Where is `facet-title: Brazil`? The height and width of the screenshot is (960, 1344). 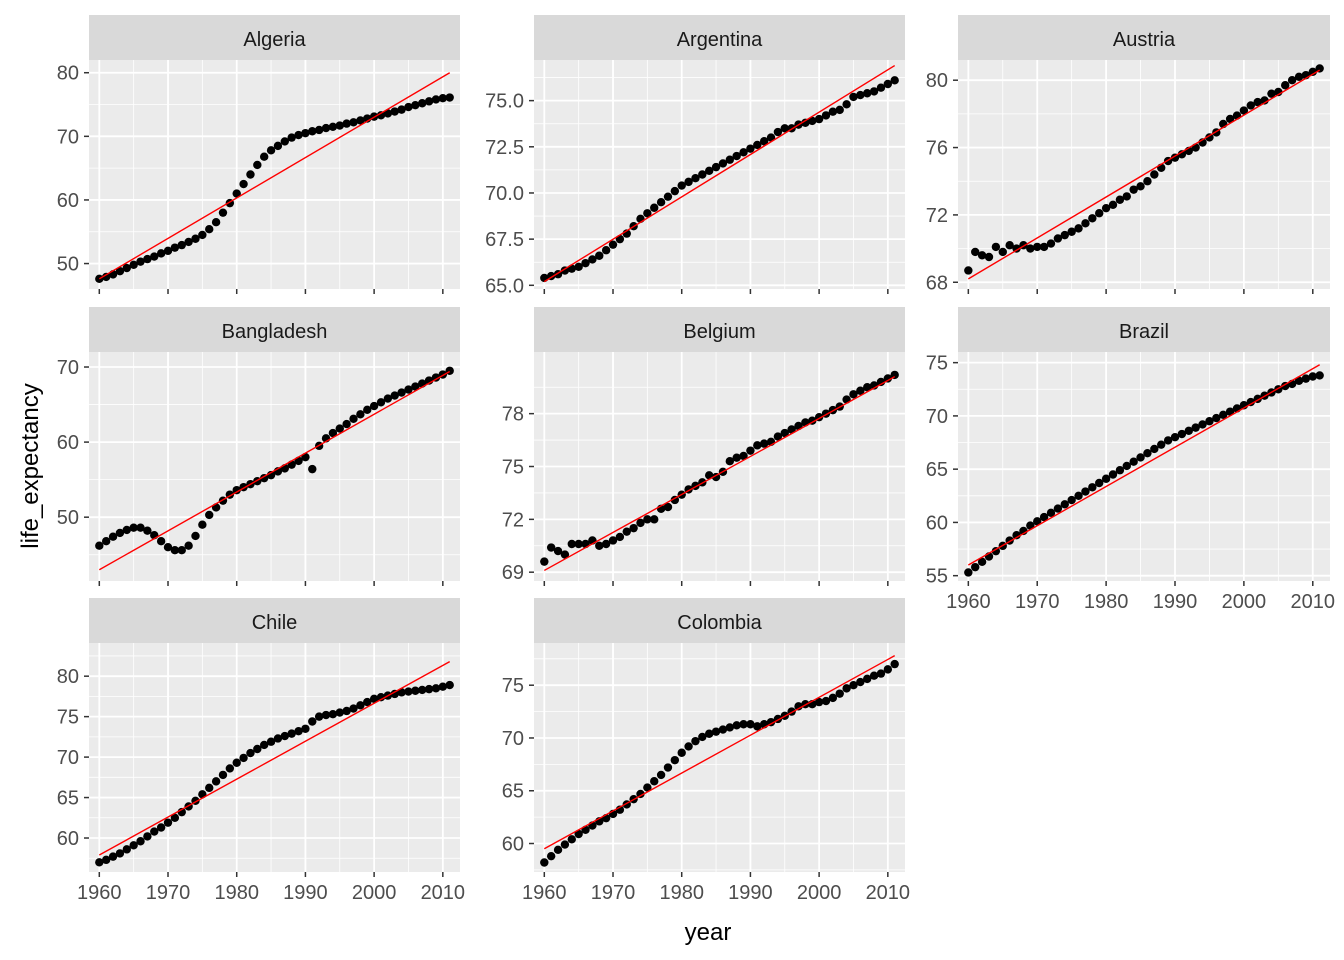
facet-title: Brazil is located at coordinates (1144, 332).